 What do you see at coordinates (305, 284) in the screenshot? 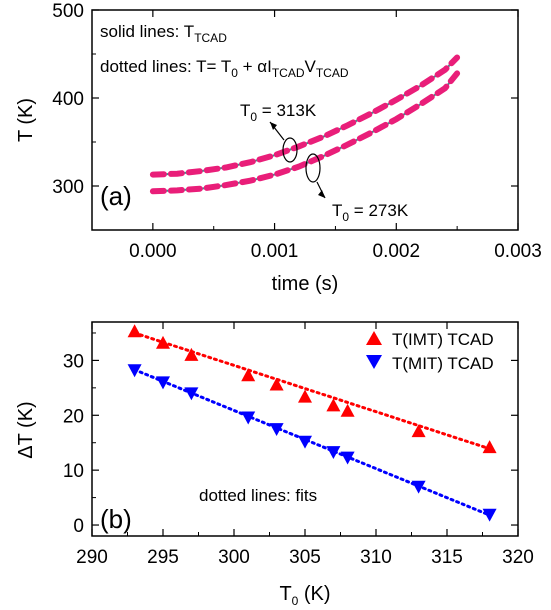
I see `x-axis-label-a: time (s)` at bounding box center [305, 284].